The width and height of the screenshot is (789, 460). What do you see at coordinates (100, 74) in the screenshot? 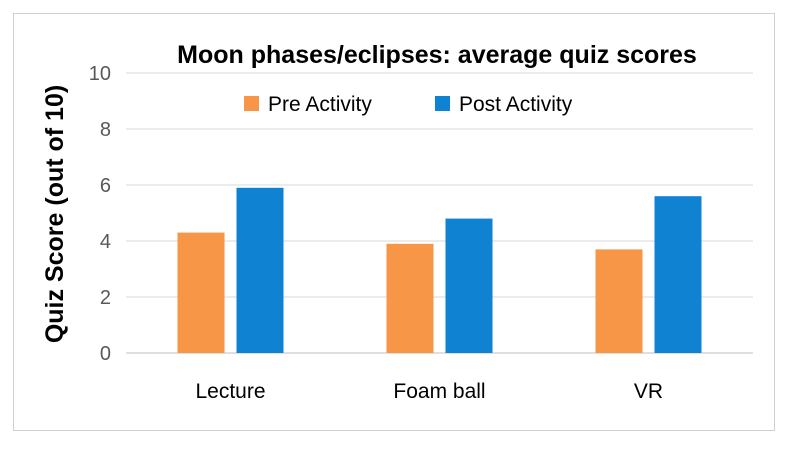
I see `y-tick-label: 10` at bounding box center [100, 74].